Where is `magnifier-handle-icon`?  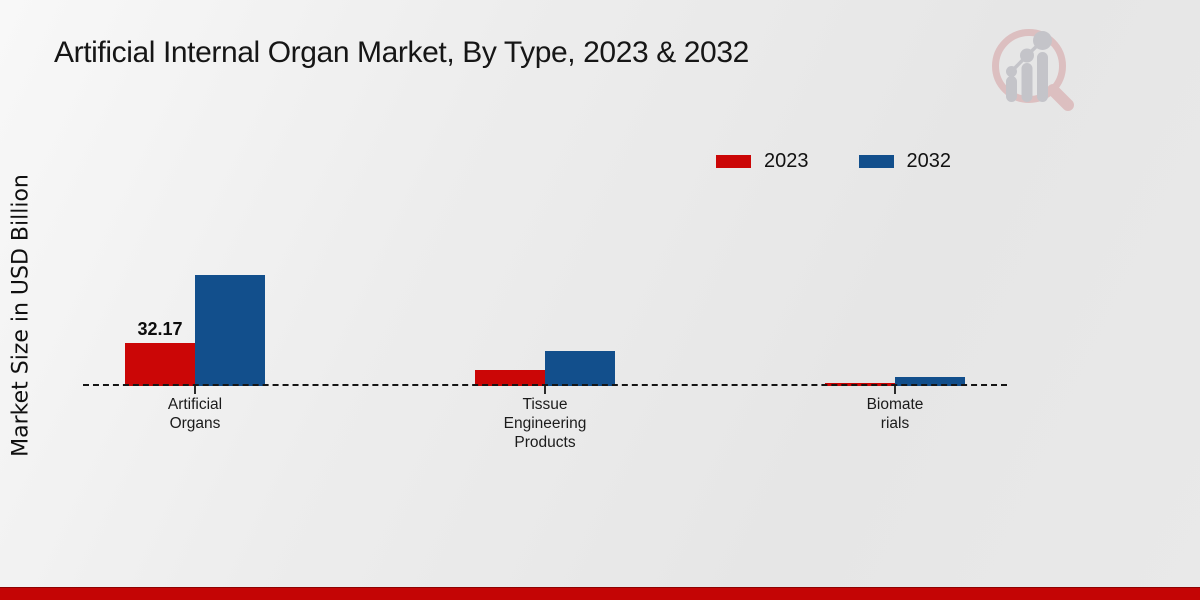
magnifier-handle-icon is located at coordinates (1060, 97).